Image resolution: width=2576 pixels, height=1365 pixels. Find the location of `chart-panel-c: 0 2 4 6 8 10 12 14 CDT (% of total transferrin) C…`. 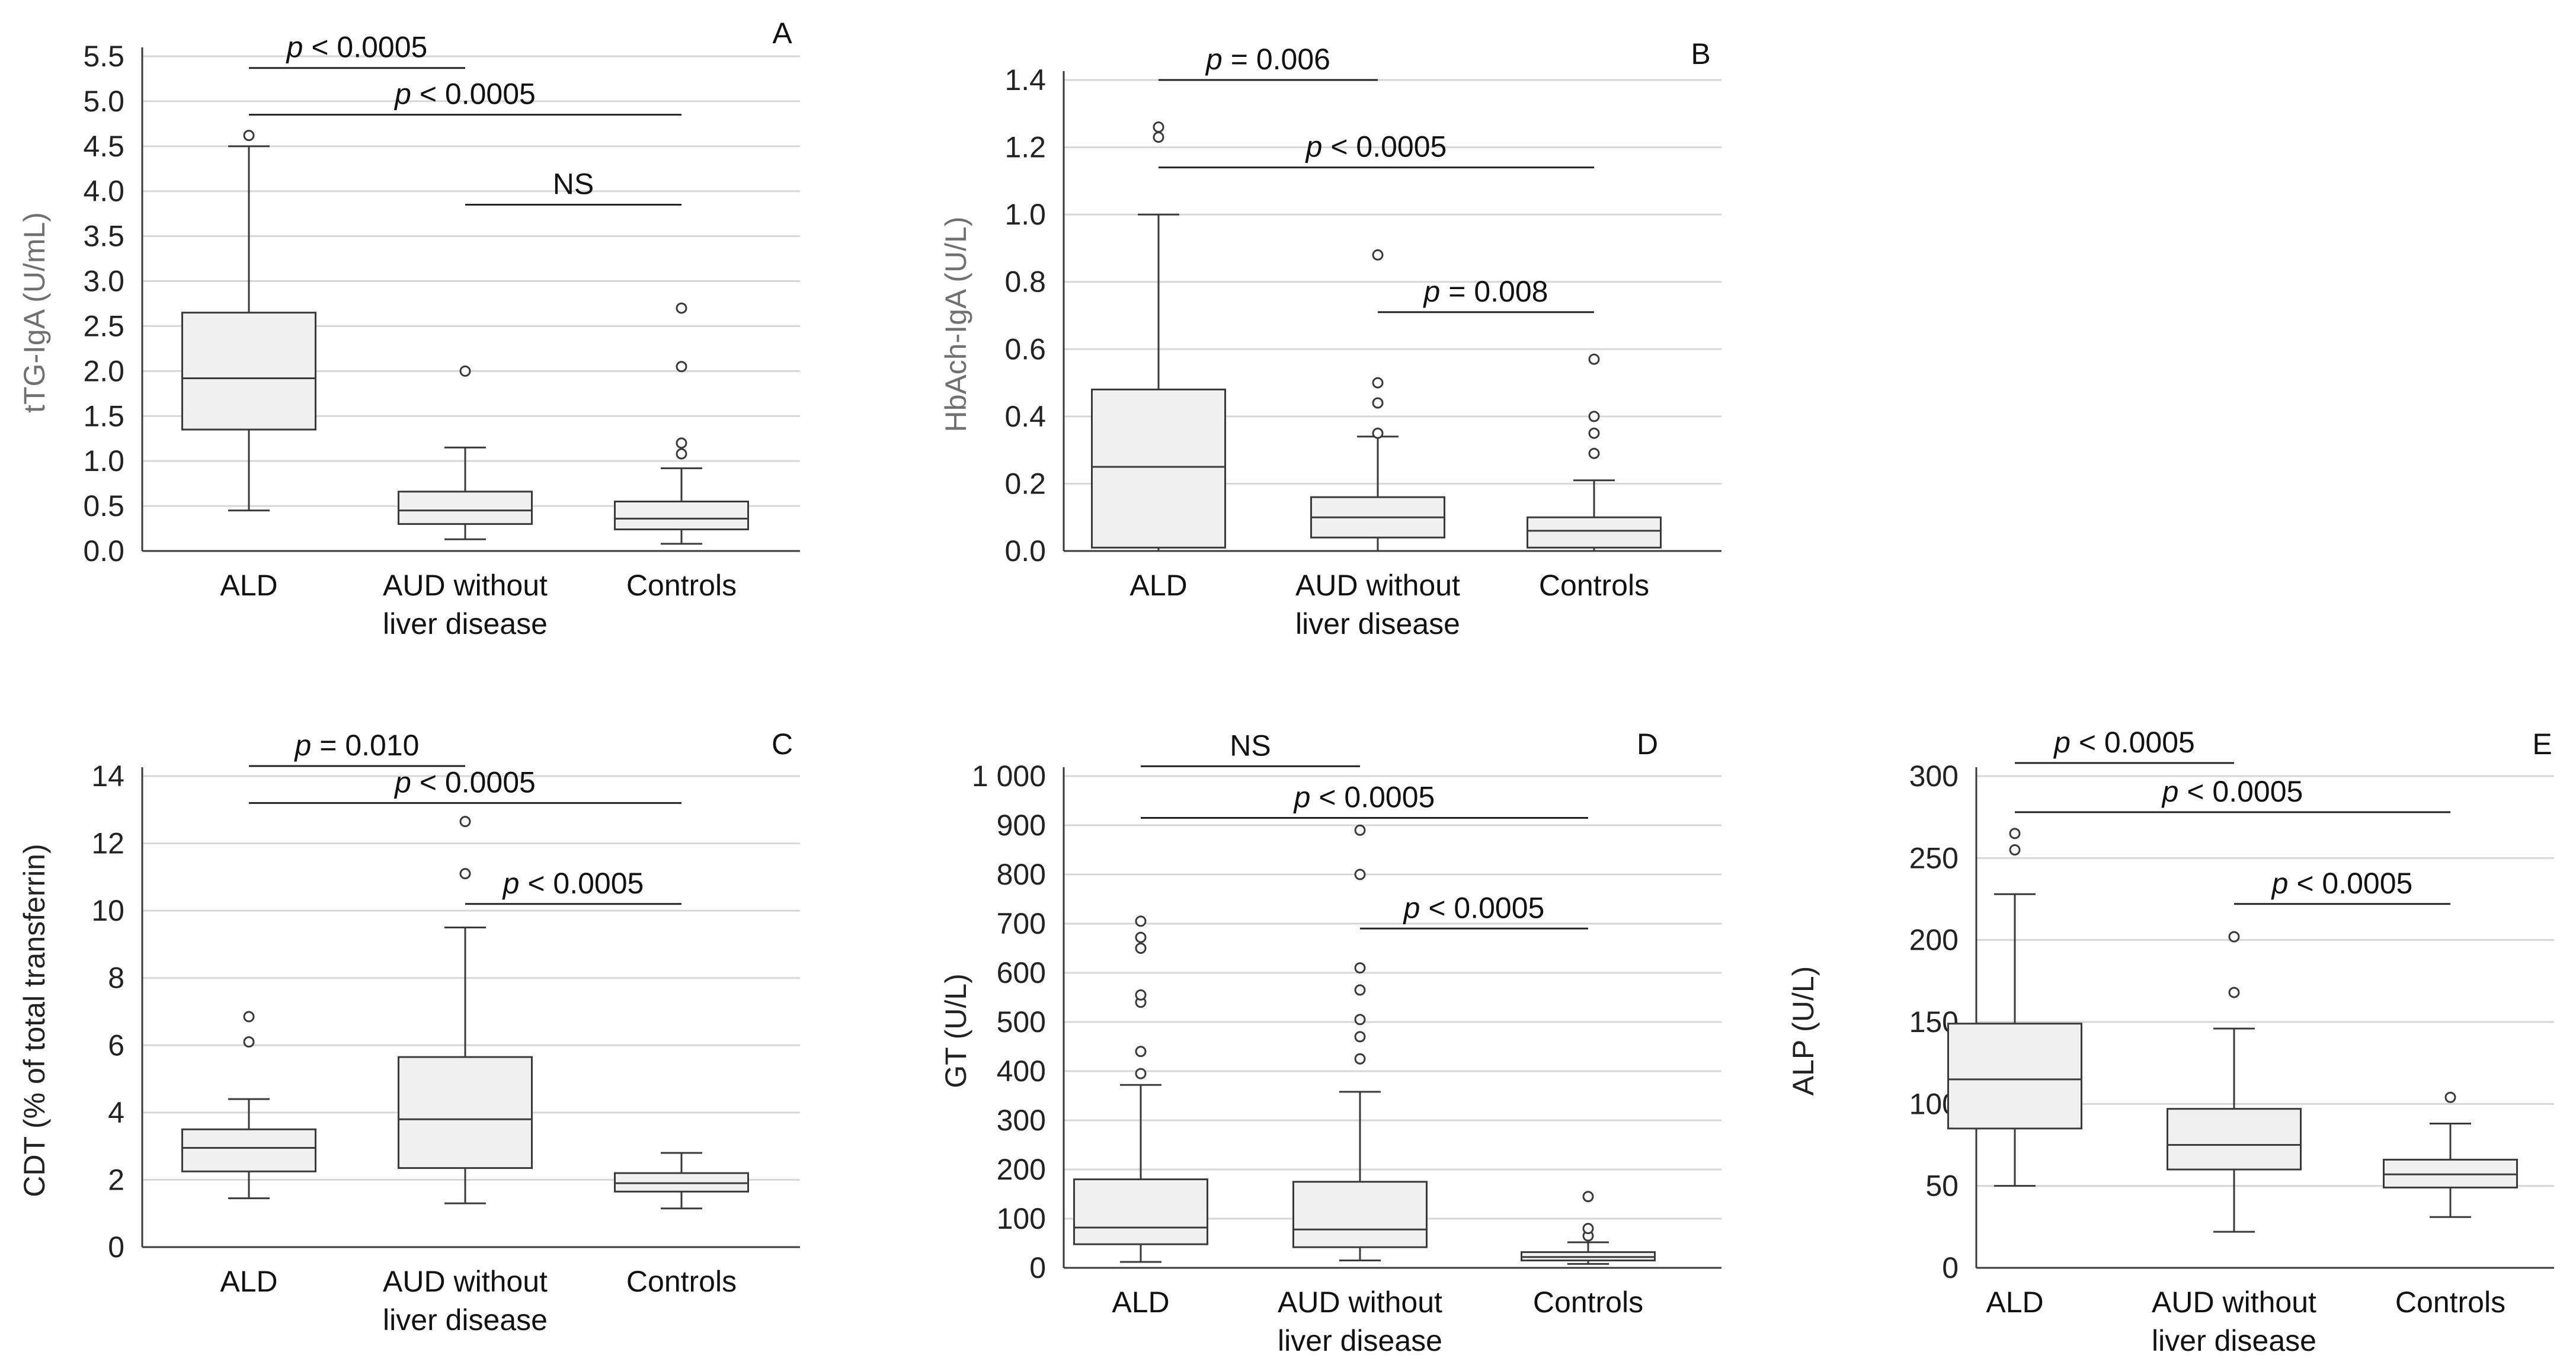

chart-panel-c: 0 2 4 6 8 10 12 14 CDT (% of total transferrin) C… is located at coordinates (409, 1032).